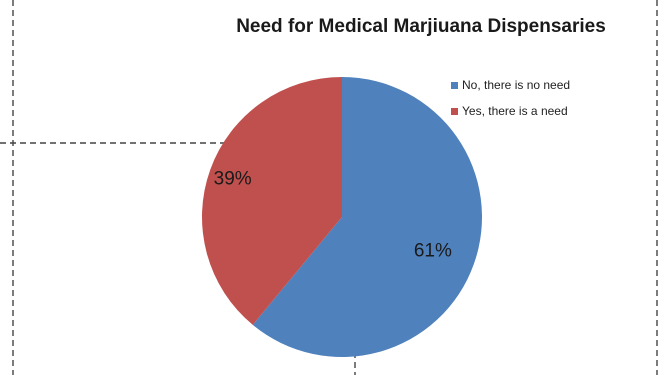 This screenshot has height=375, width=665. I want to click on legend-label-0: No, there is no need, so click(516, 85).